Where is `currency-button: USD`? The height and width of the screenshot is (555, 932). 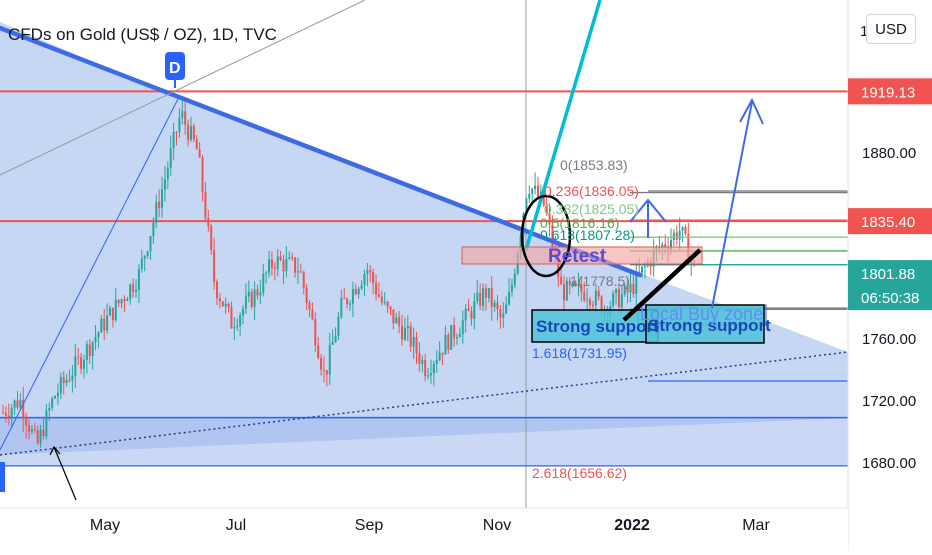
currency-button: USD is located at coordinates (891, 29).